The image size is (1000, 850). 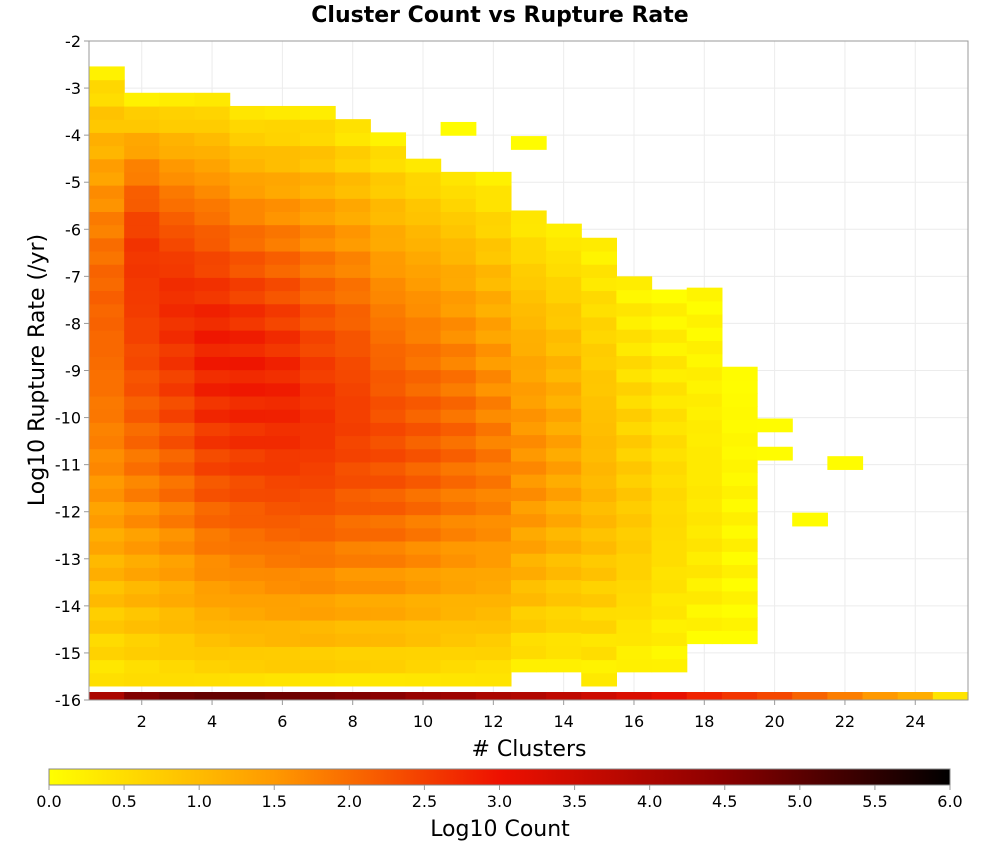 I want to click on x-tick-label: 20, so click(x=774, y=721).